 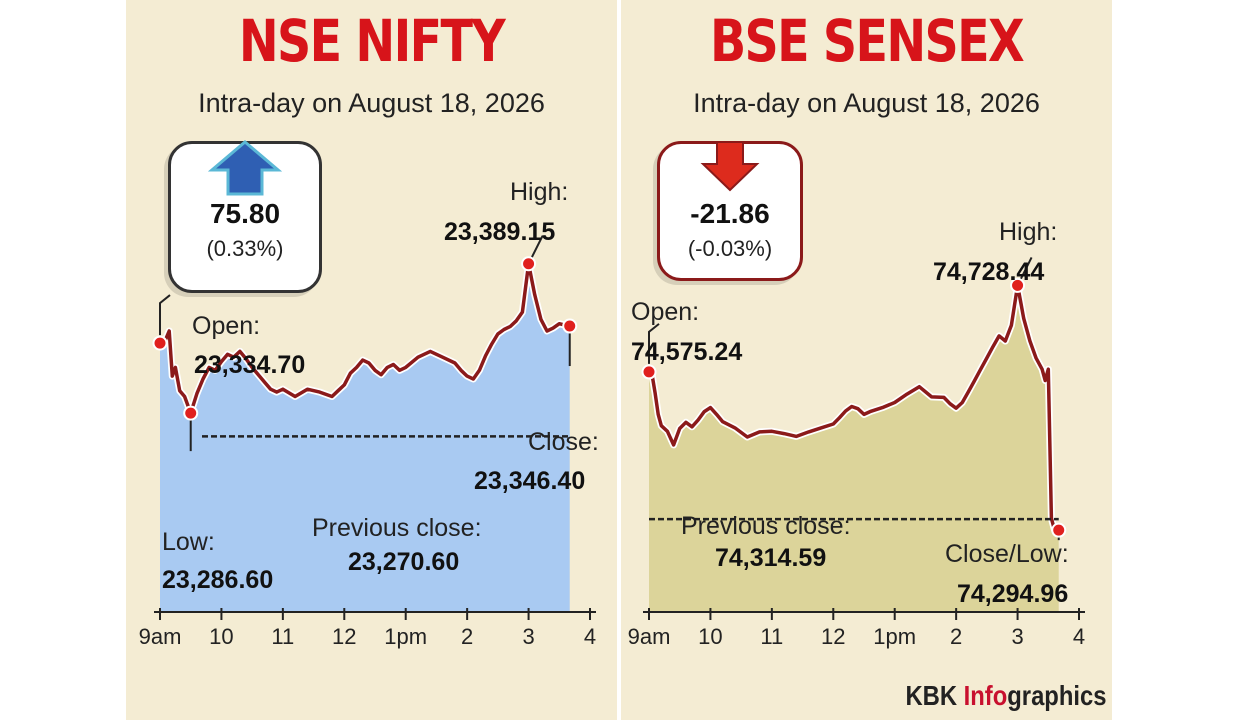 I want to click on nifty-low-value: 23,286.60, so click(x=218, y=580).